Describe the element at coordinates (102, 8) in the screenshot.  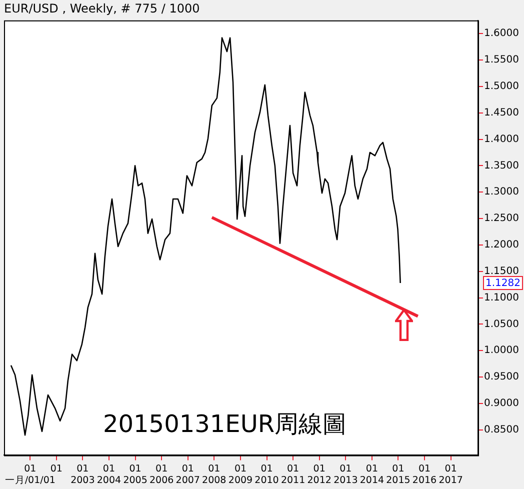
I see `chart-title: EUR/USD , Weekly, # 775 / 1000` at that location.